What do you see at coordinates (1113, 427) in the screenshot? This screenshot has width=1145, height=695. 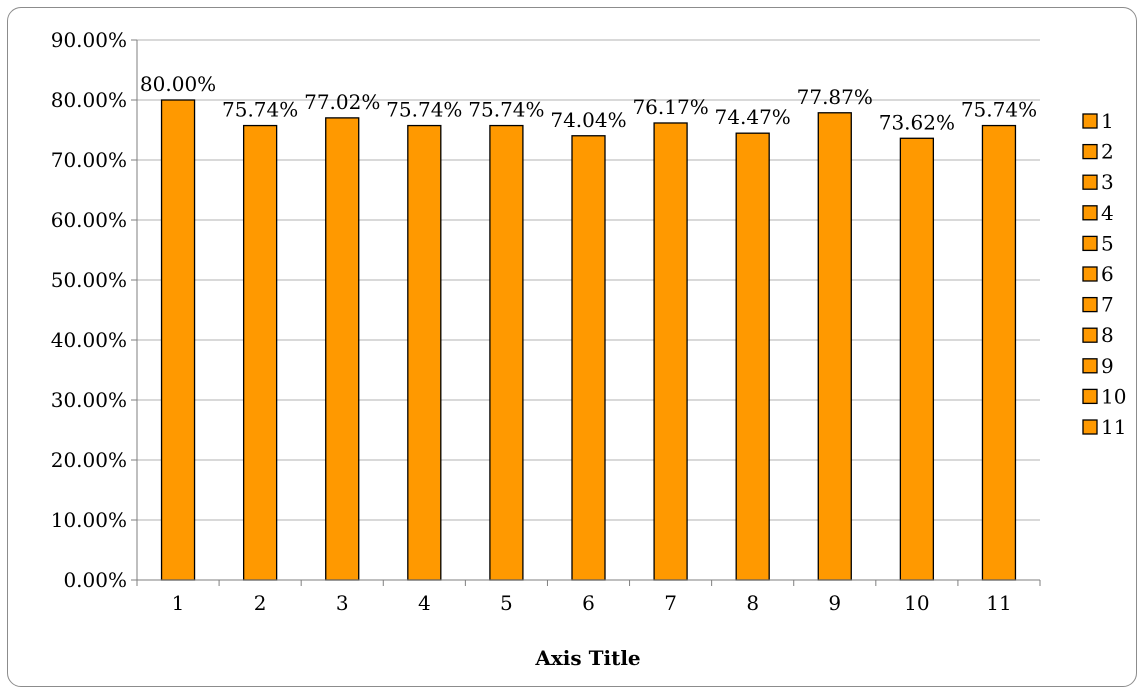 I see `legend-entry: 11` at bounding box center [1113, 427].